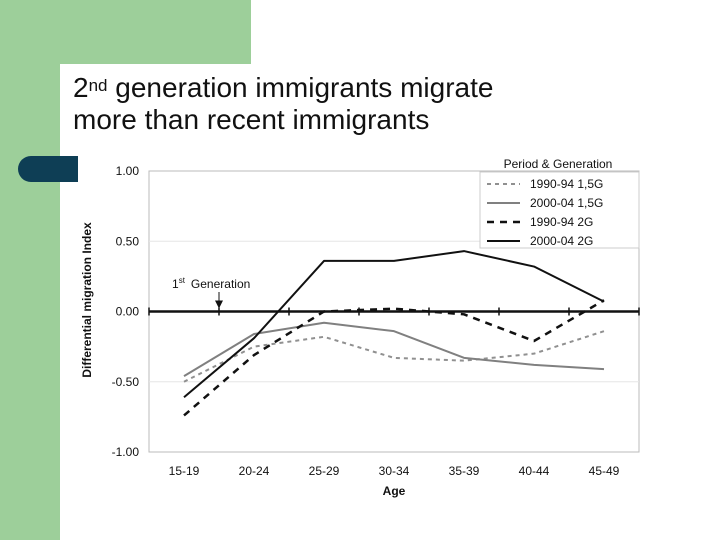 The image size is (720, 540). Describe the element at coordinates (566, 184) in the screenshot. I see `legend-label: 1990-94 1,5G` at that location.